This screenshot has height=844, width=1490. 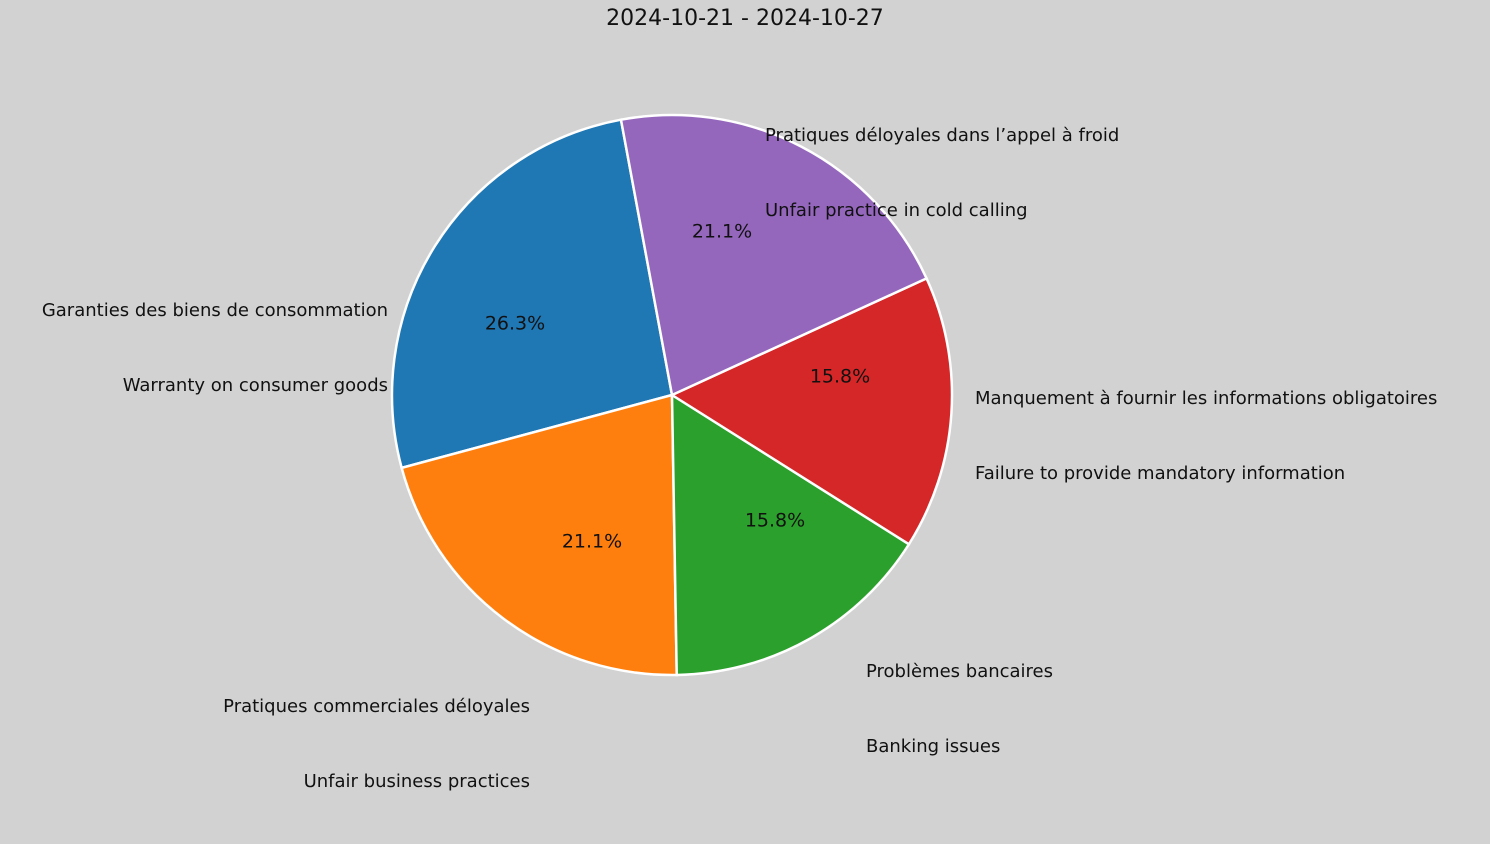 I want to click on pie-slice-mandatory-info, so click(x=811, y=411).